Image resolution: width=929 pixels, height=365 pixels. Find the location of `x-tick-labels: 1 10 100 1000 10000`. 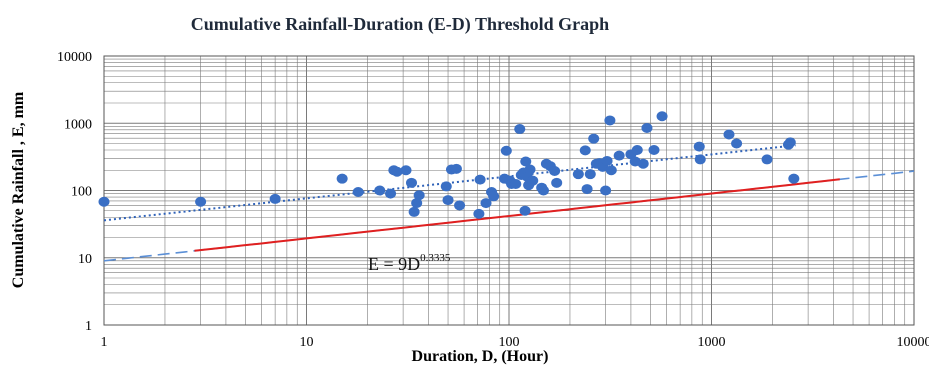

x-tick-labels: 1 10 100 1000 10000 is located at coordinates (515, 342).